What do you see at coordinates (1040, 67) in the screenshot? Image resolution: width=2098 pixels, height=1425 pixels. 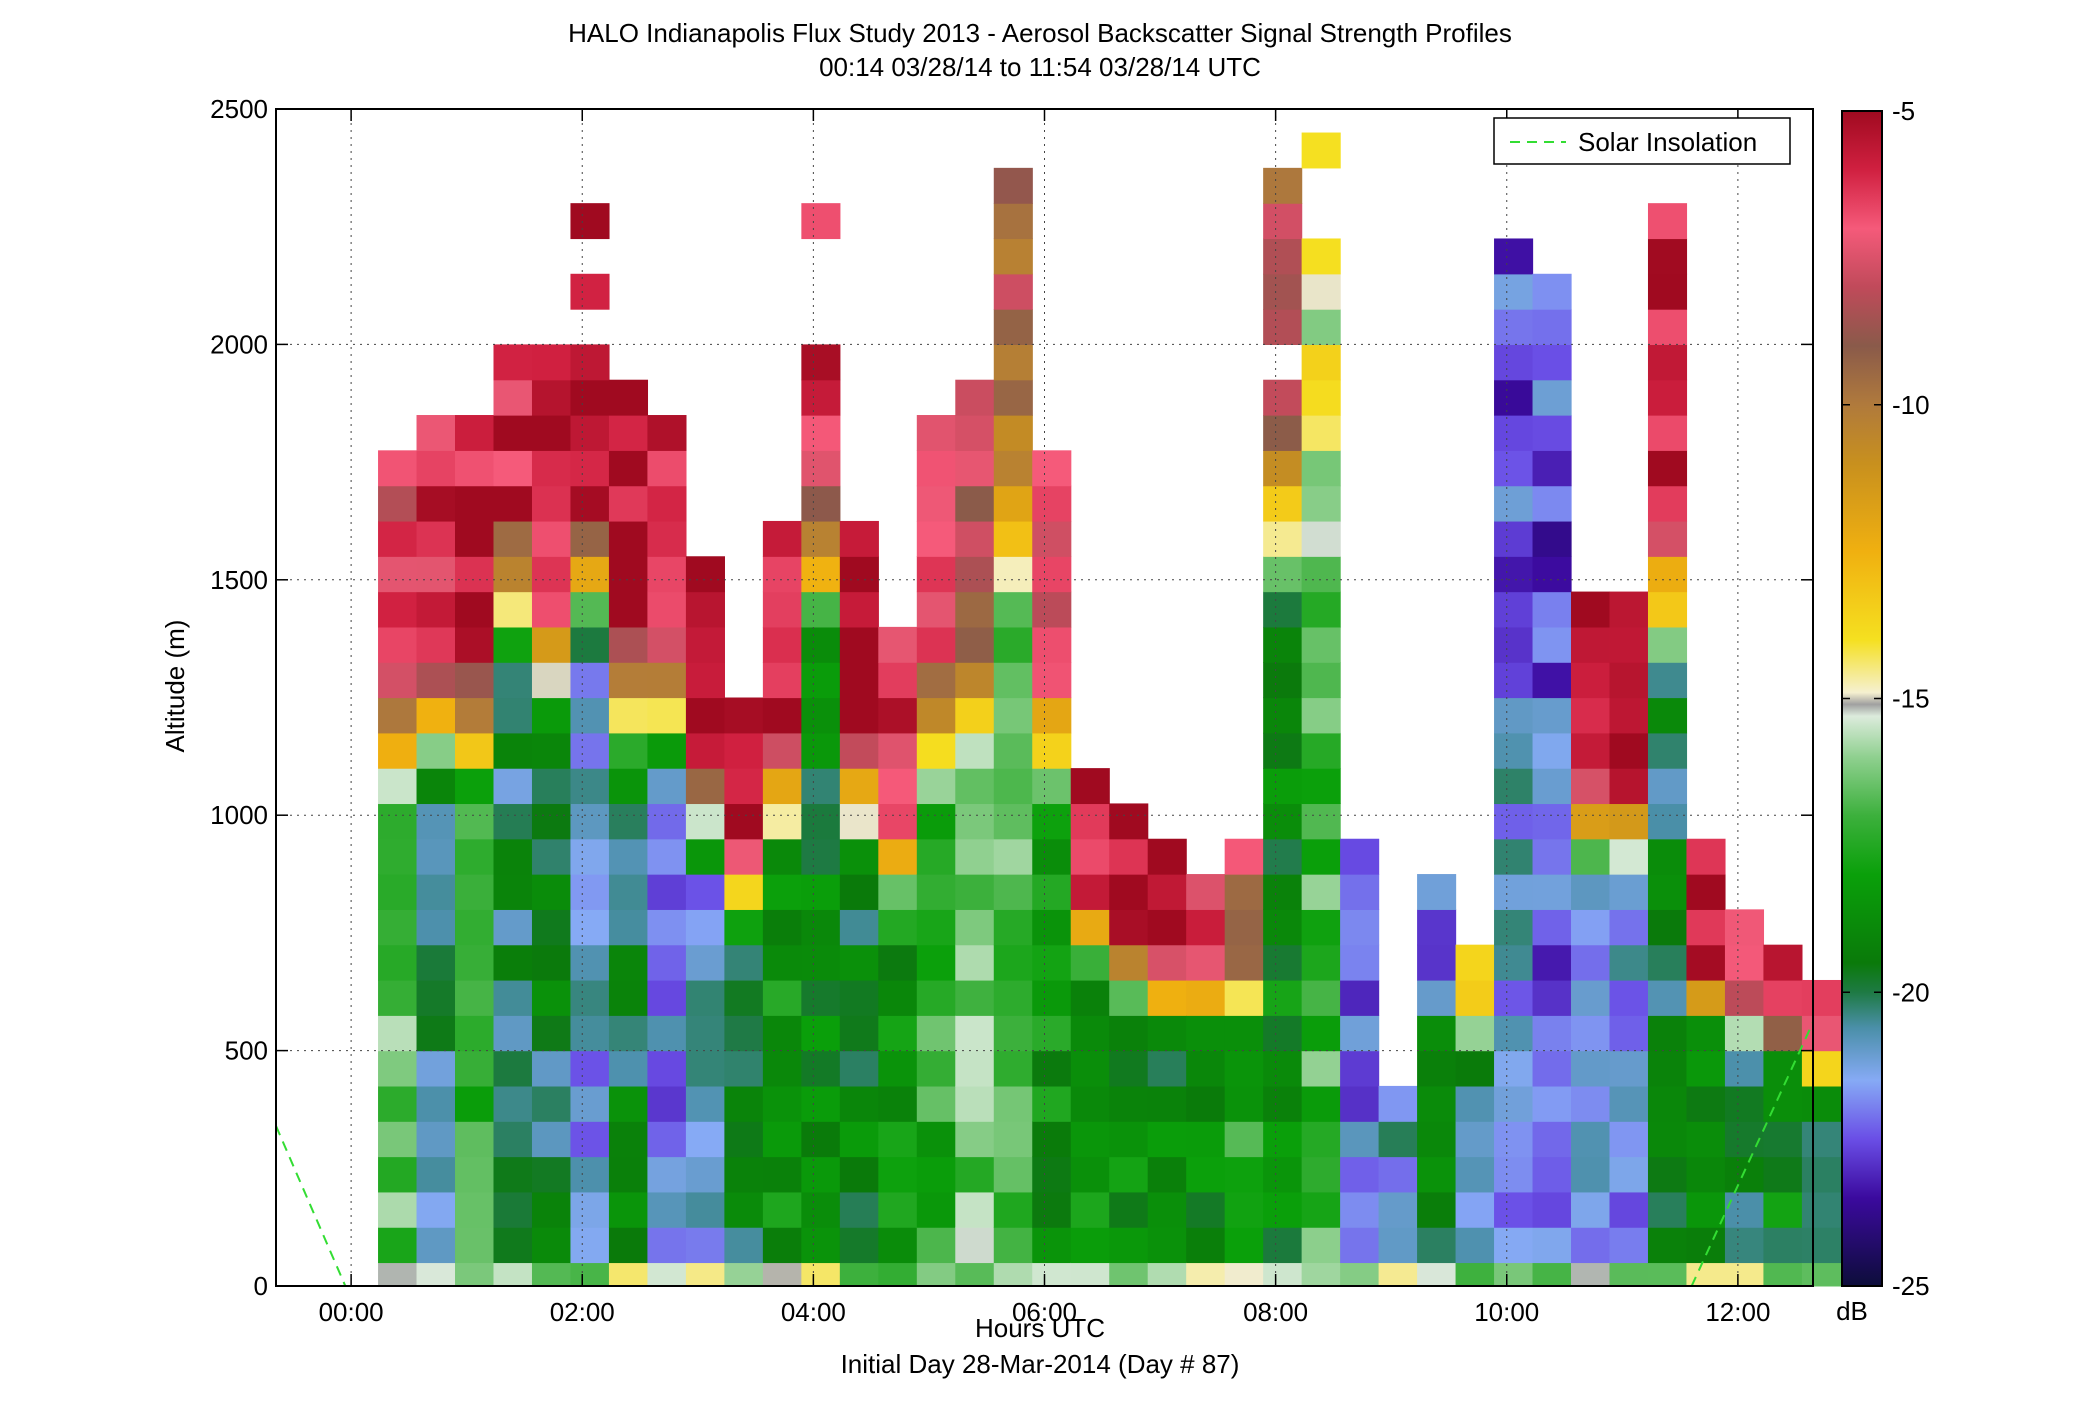 I see `chart-subtitle: 00:14 03/28/14 to 11:54 03/28/14 UTC` at bounding box center [1040, 67].